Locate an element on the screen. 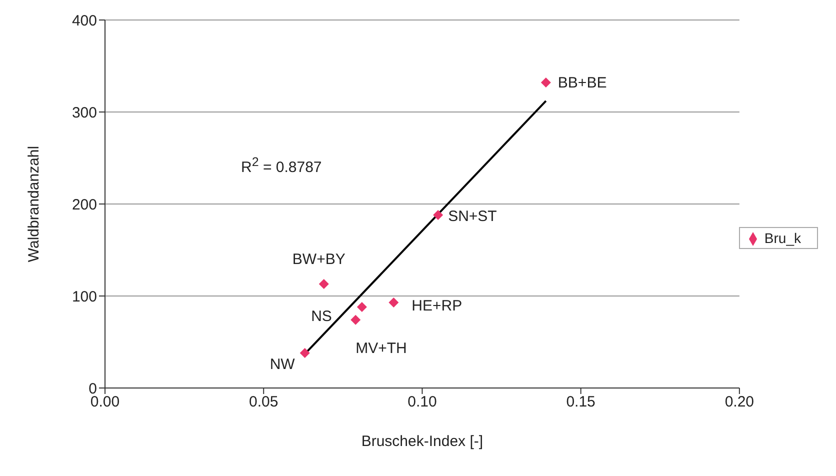  x-tick-label: 0.20 is located at coordinates (739, 402).